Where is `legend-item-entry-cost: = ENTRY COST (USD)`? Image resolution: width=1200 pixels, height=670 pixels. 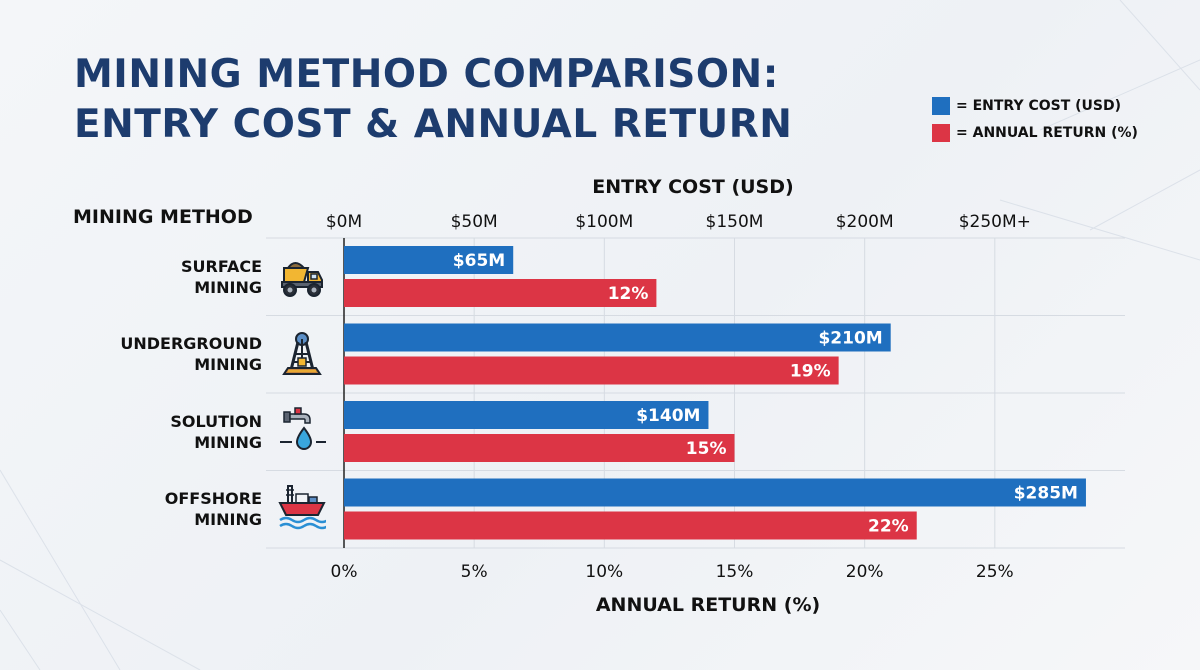
legend-item-entry-cost: = ENTRY COST (USD) is located at coordinates (1035, 106).